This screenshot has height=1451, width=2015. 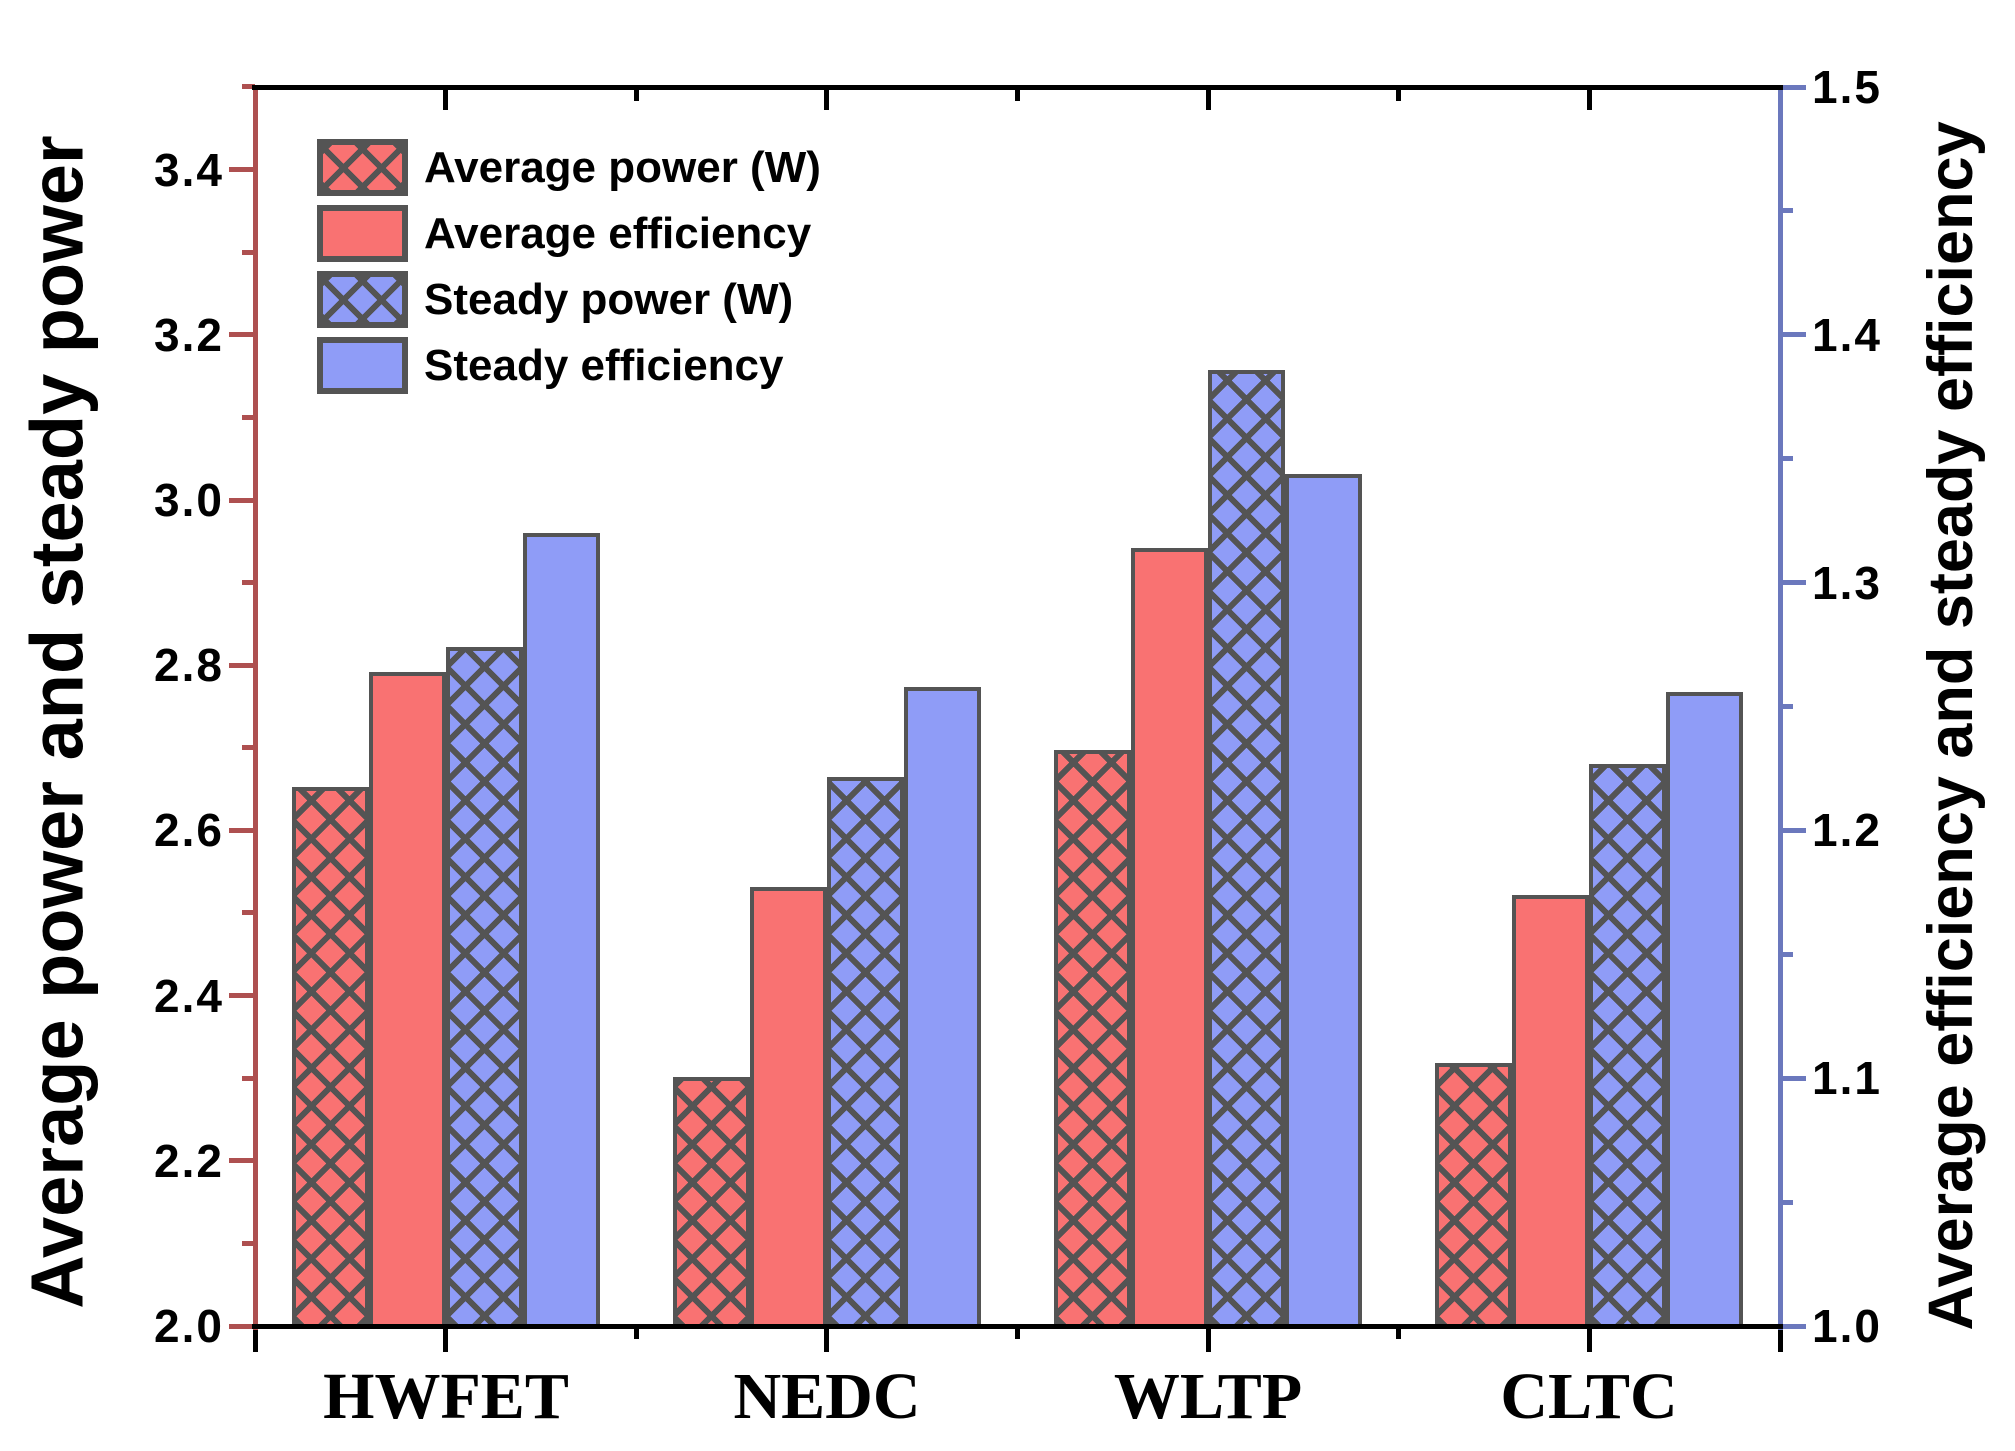 What do you see at coordinates (189, 665) in the screenshot?
I see `left-axis-tick-label: 2.8` at bounding box center [189, 665].